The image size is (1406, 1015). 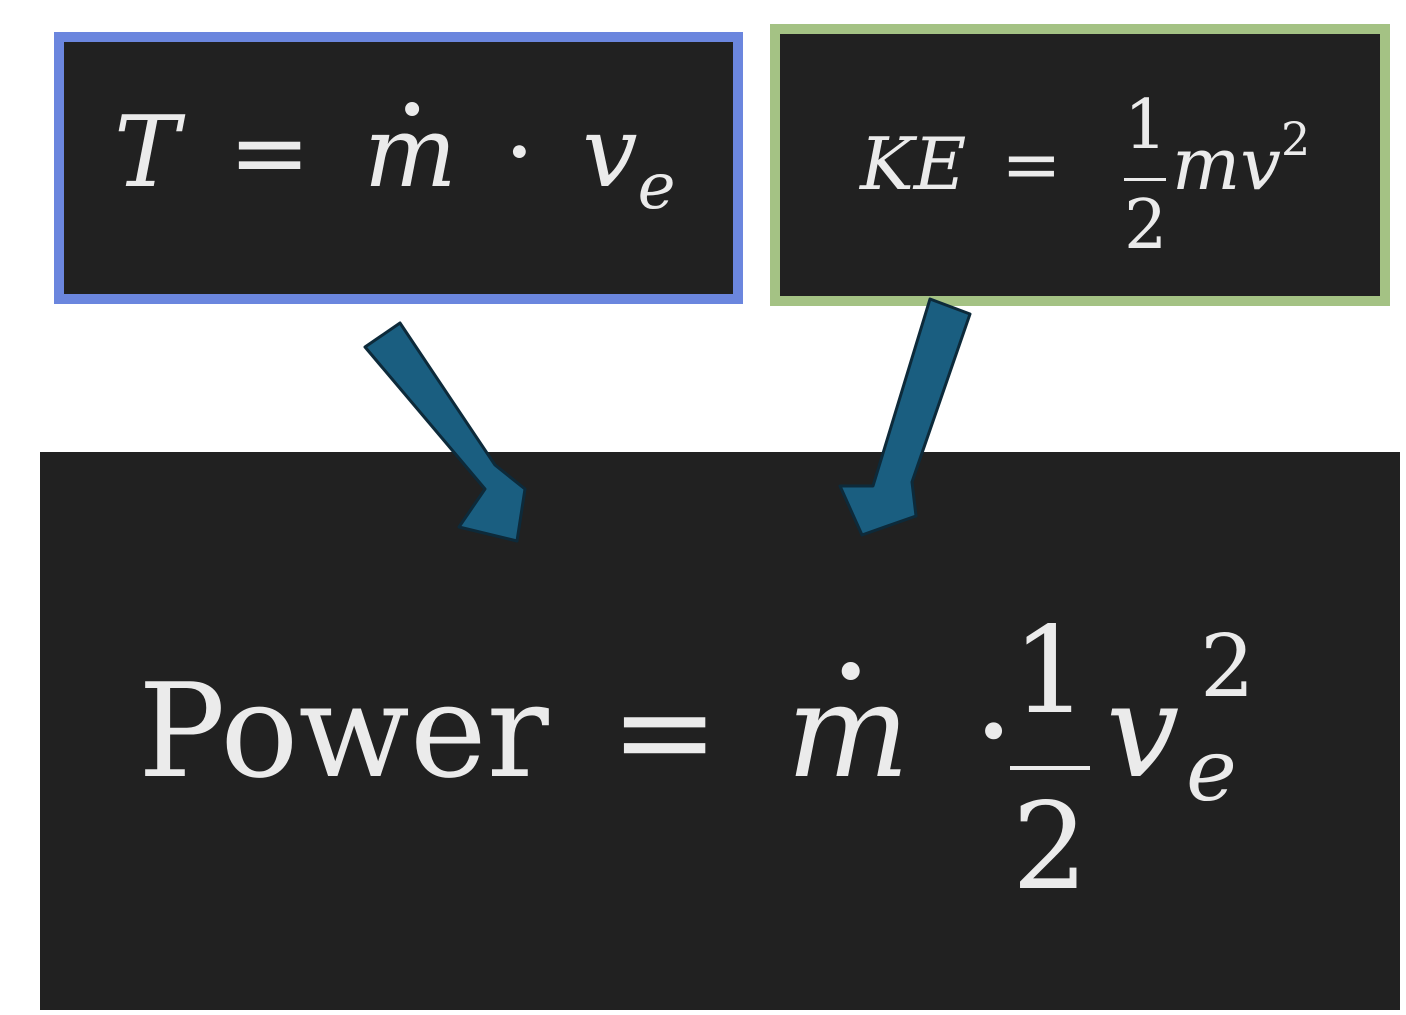 I want to click on power-label: Power, so click(x=343, y=731).